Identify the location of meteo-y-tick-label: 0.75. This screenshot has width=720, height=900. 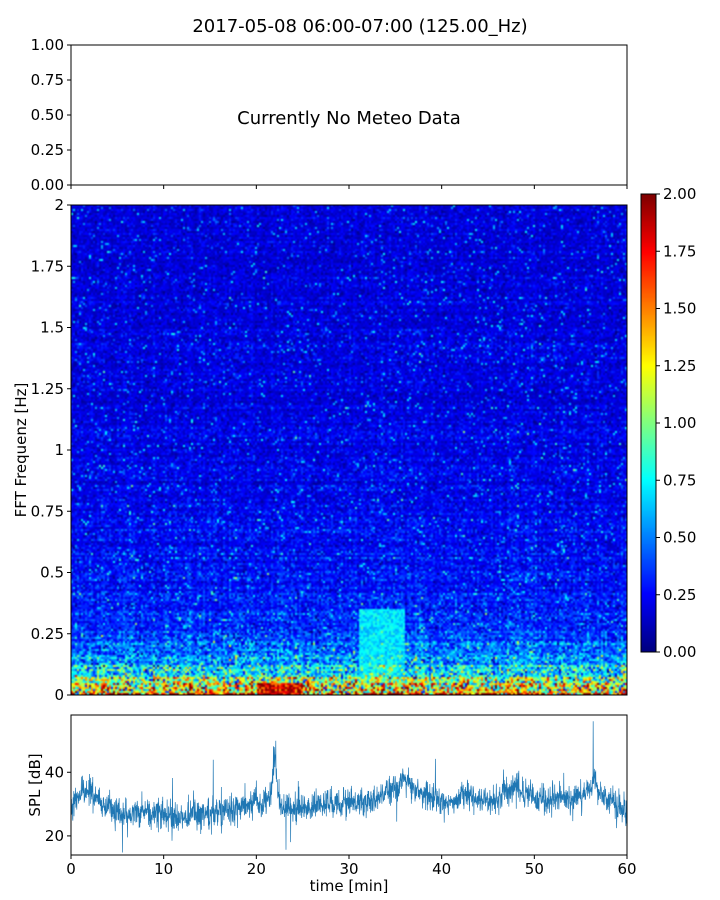
(47, 80).